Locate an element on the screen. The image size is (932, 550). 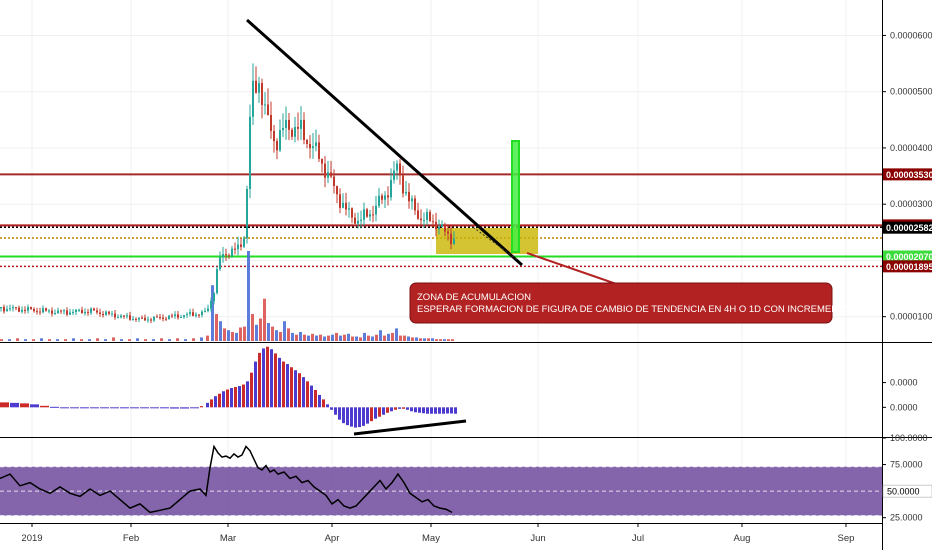
oscillator-histogram is located at coordinates (228, 387).